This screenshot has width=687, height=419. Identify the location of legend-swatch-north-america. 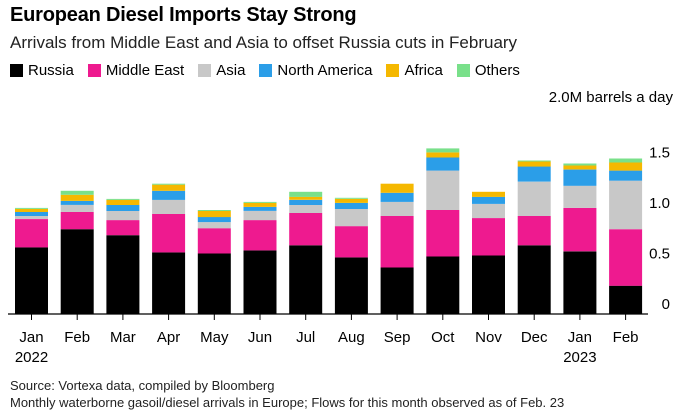
(266, 70).